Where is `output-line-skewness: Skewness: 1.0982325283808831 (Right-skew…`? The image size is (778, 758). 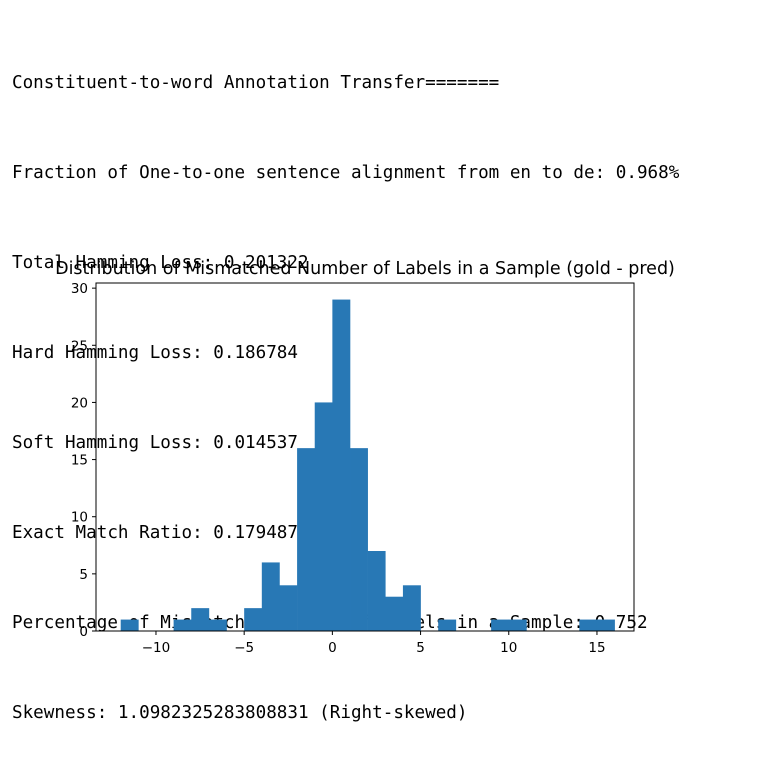 output-line-skewness: Skewness: 1.0982325283808831 (Right-skew… is located at coordinates (240, 713).